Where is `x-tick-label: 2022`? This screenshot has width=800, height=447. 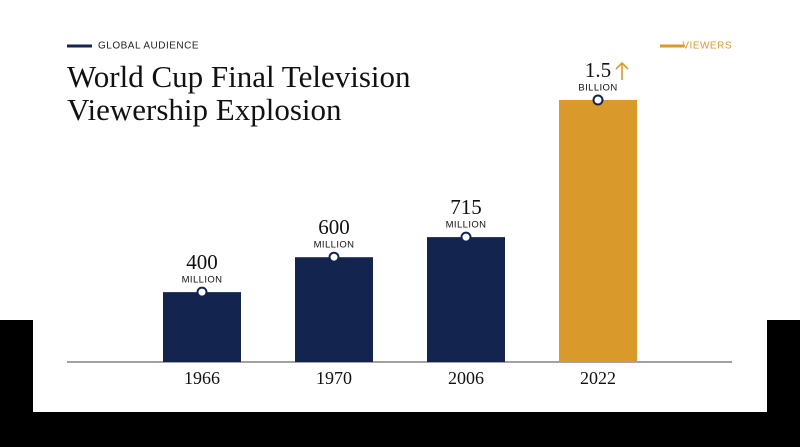
x-tick-label: 2022 is located at coordinates (598, 378).